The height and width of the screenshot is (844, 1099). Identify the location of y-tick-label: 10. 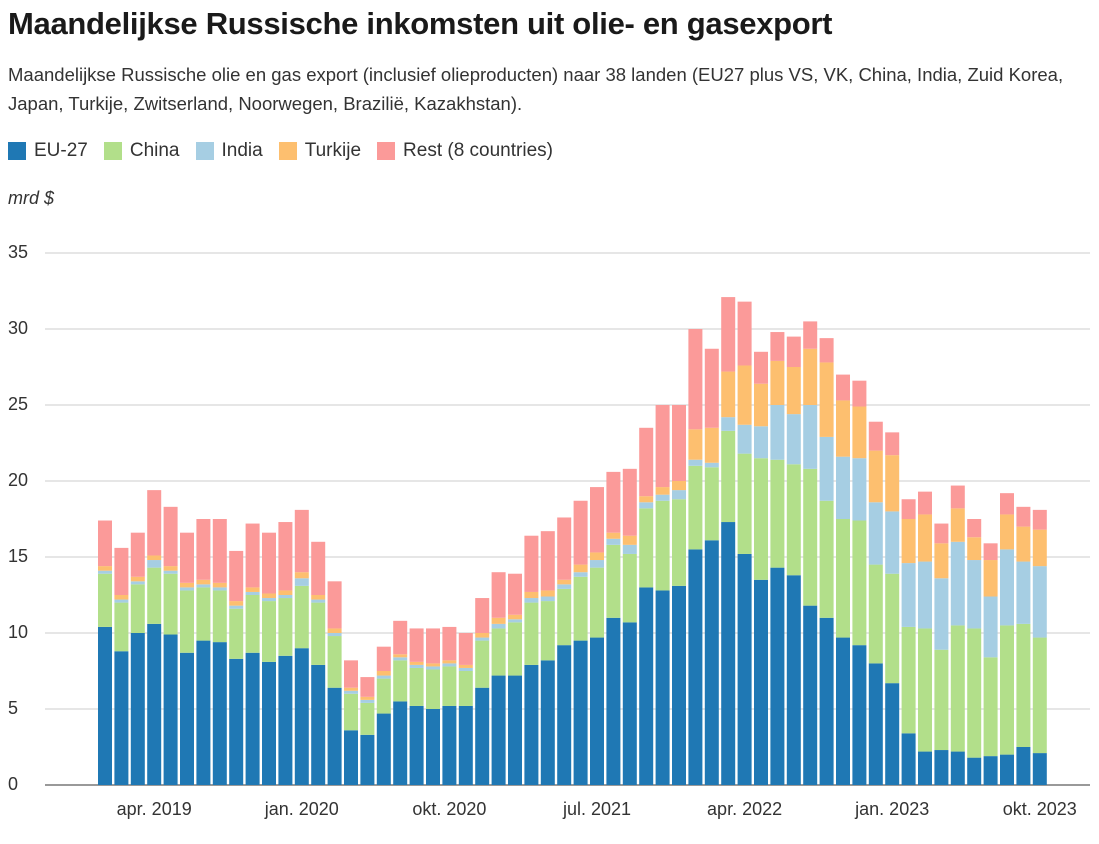
(18, 632).